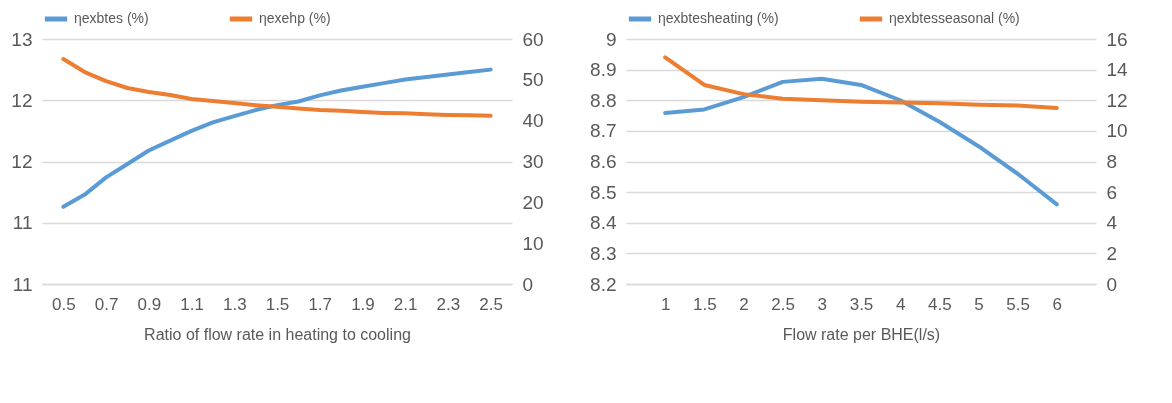 This screenshot has width=1172, height=403. What do you see at coordinates (979, 304) in the screenshot?
I see `x-tick-label: 5` at bounding box center [979, 304].